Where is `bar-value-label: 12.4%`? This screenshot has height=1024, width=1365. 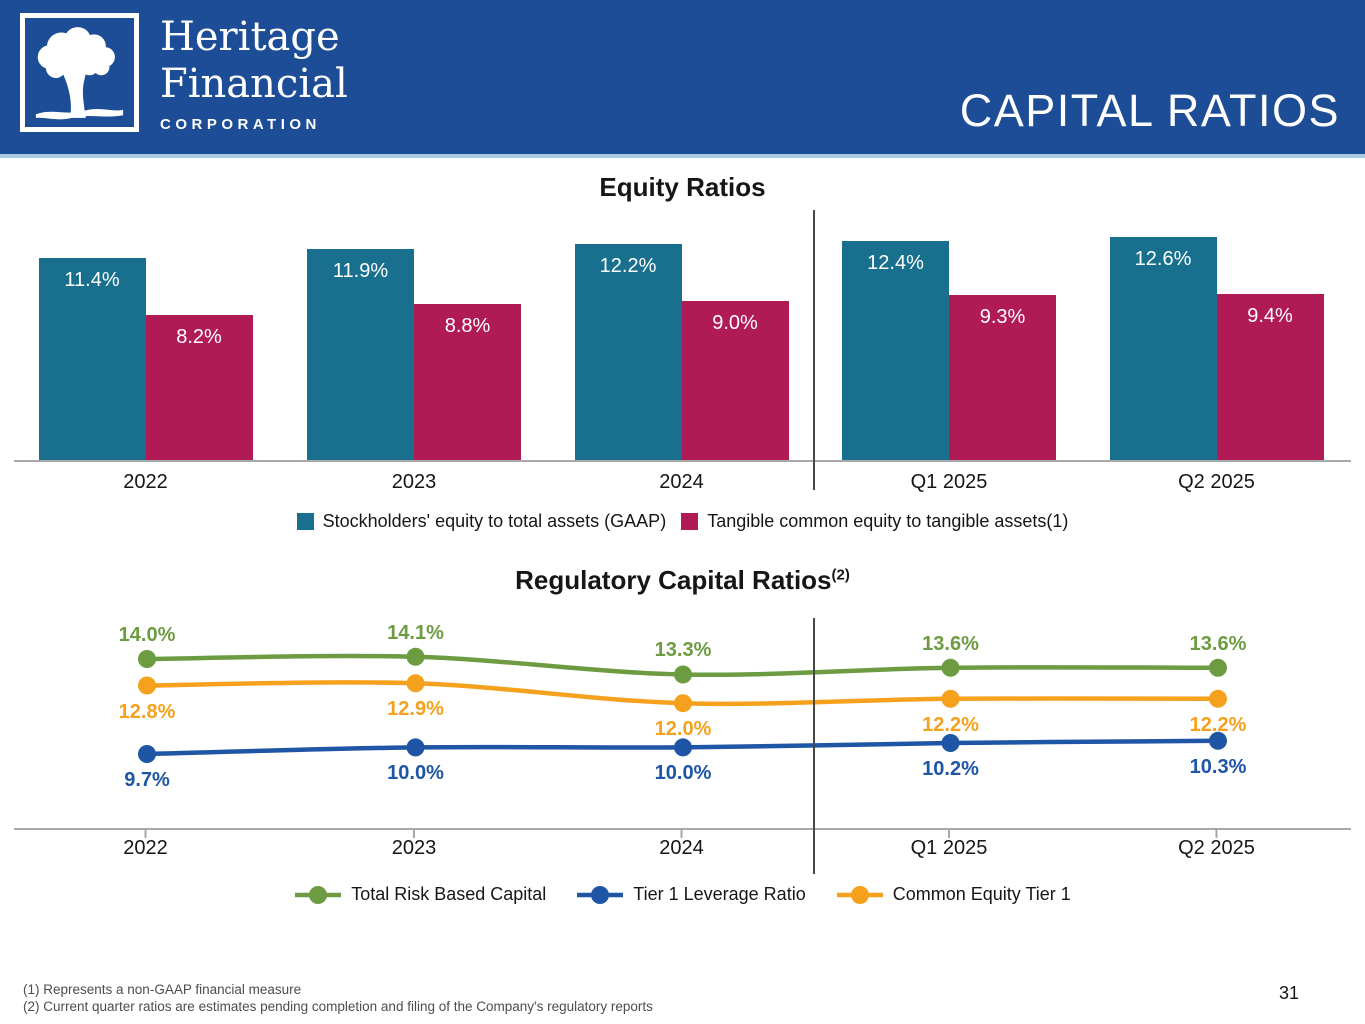 bar-value-label: 12.4% is located at coordinates (895, 263).